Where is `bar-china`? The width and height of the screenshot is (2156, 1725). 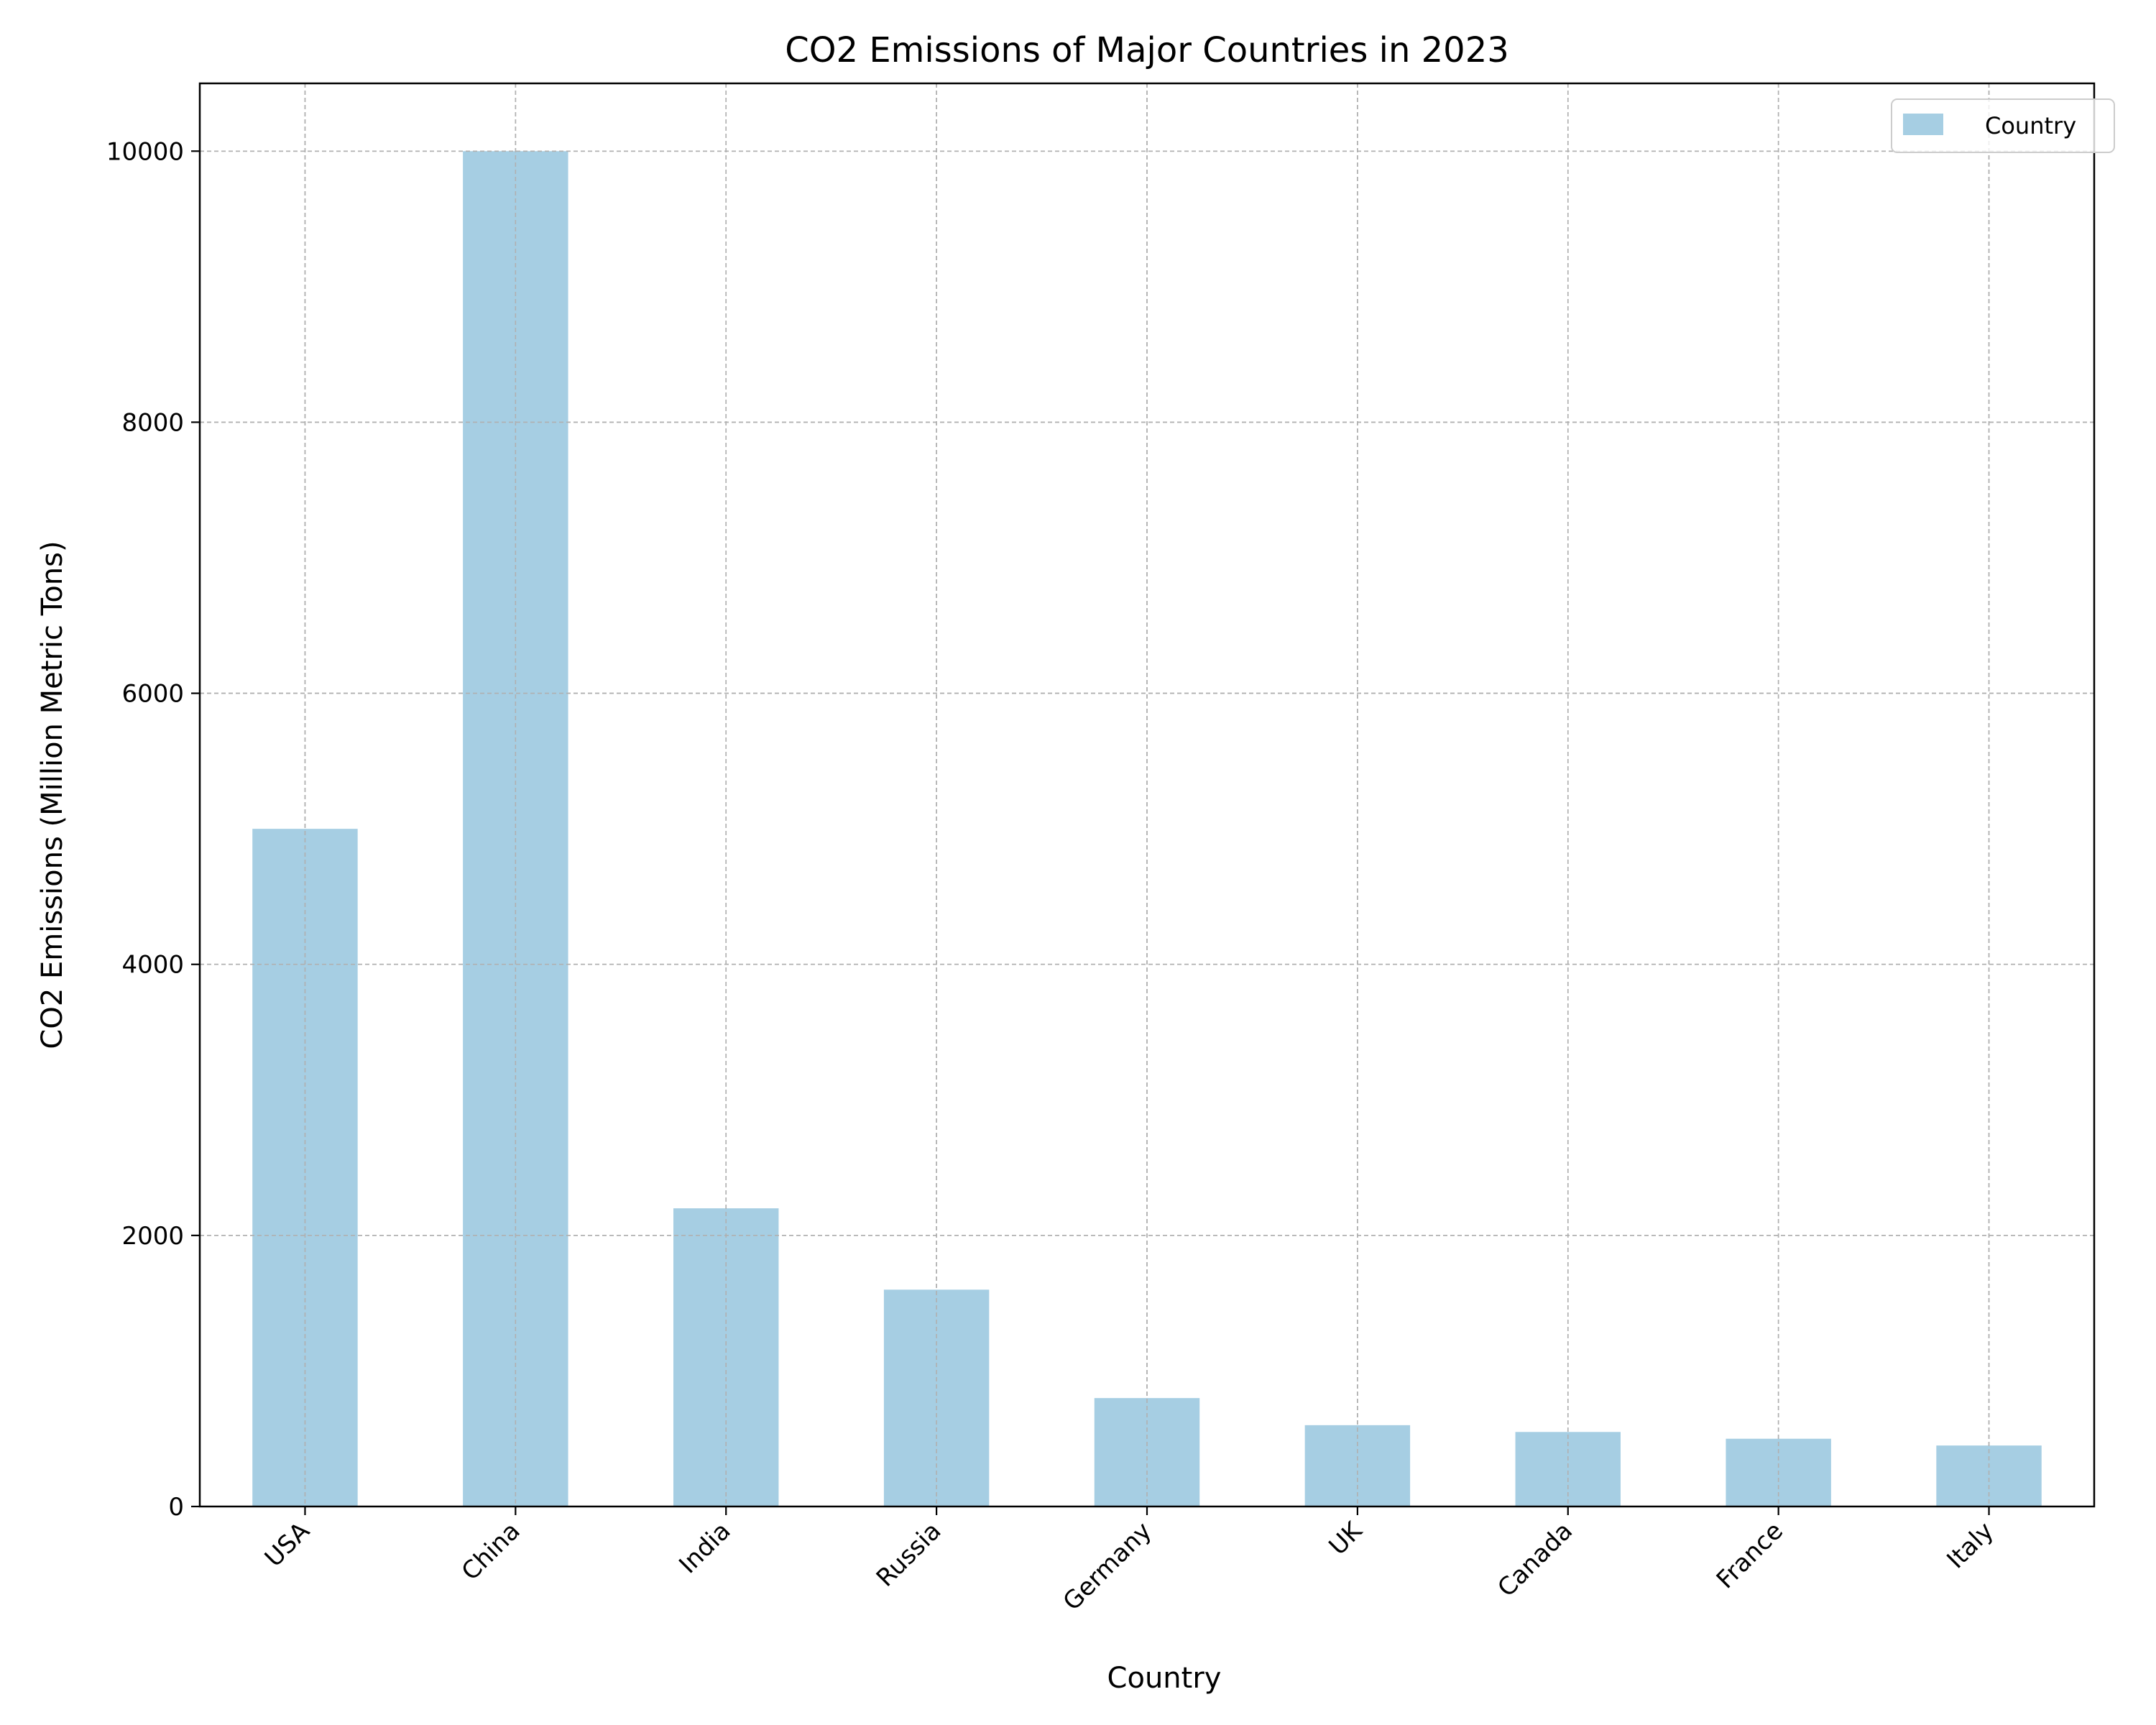
bar-china is located at coordinates (515, 828).